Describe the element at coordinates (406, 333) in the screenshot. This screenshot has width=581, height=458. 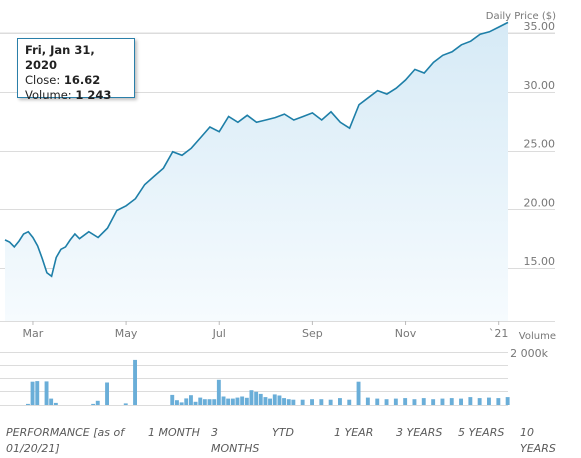
I see `x-tick-label: Nov` at that location.